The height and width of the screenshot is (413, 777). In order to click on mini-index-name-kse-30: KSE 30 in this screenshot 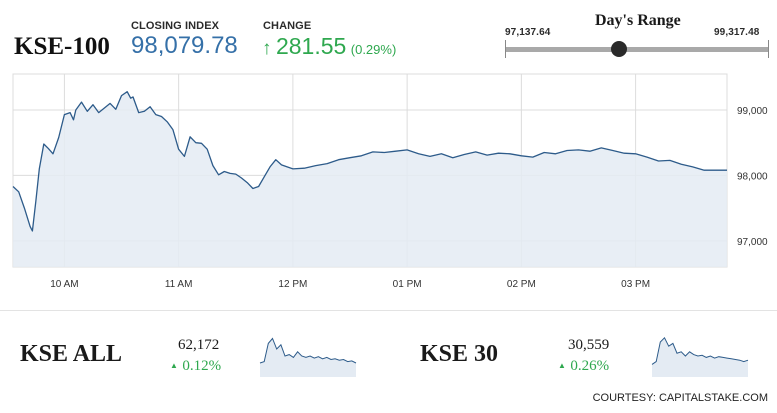, I will do `click(459, 354)`.